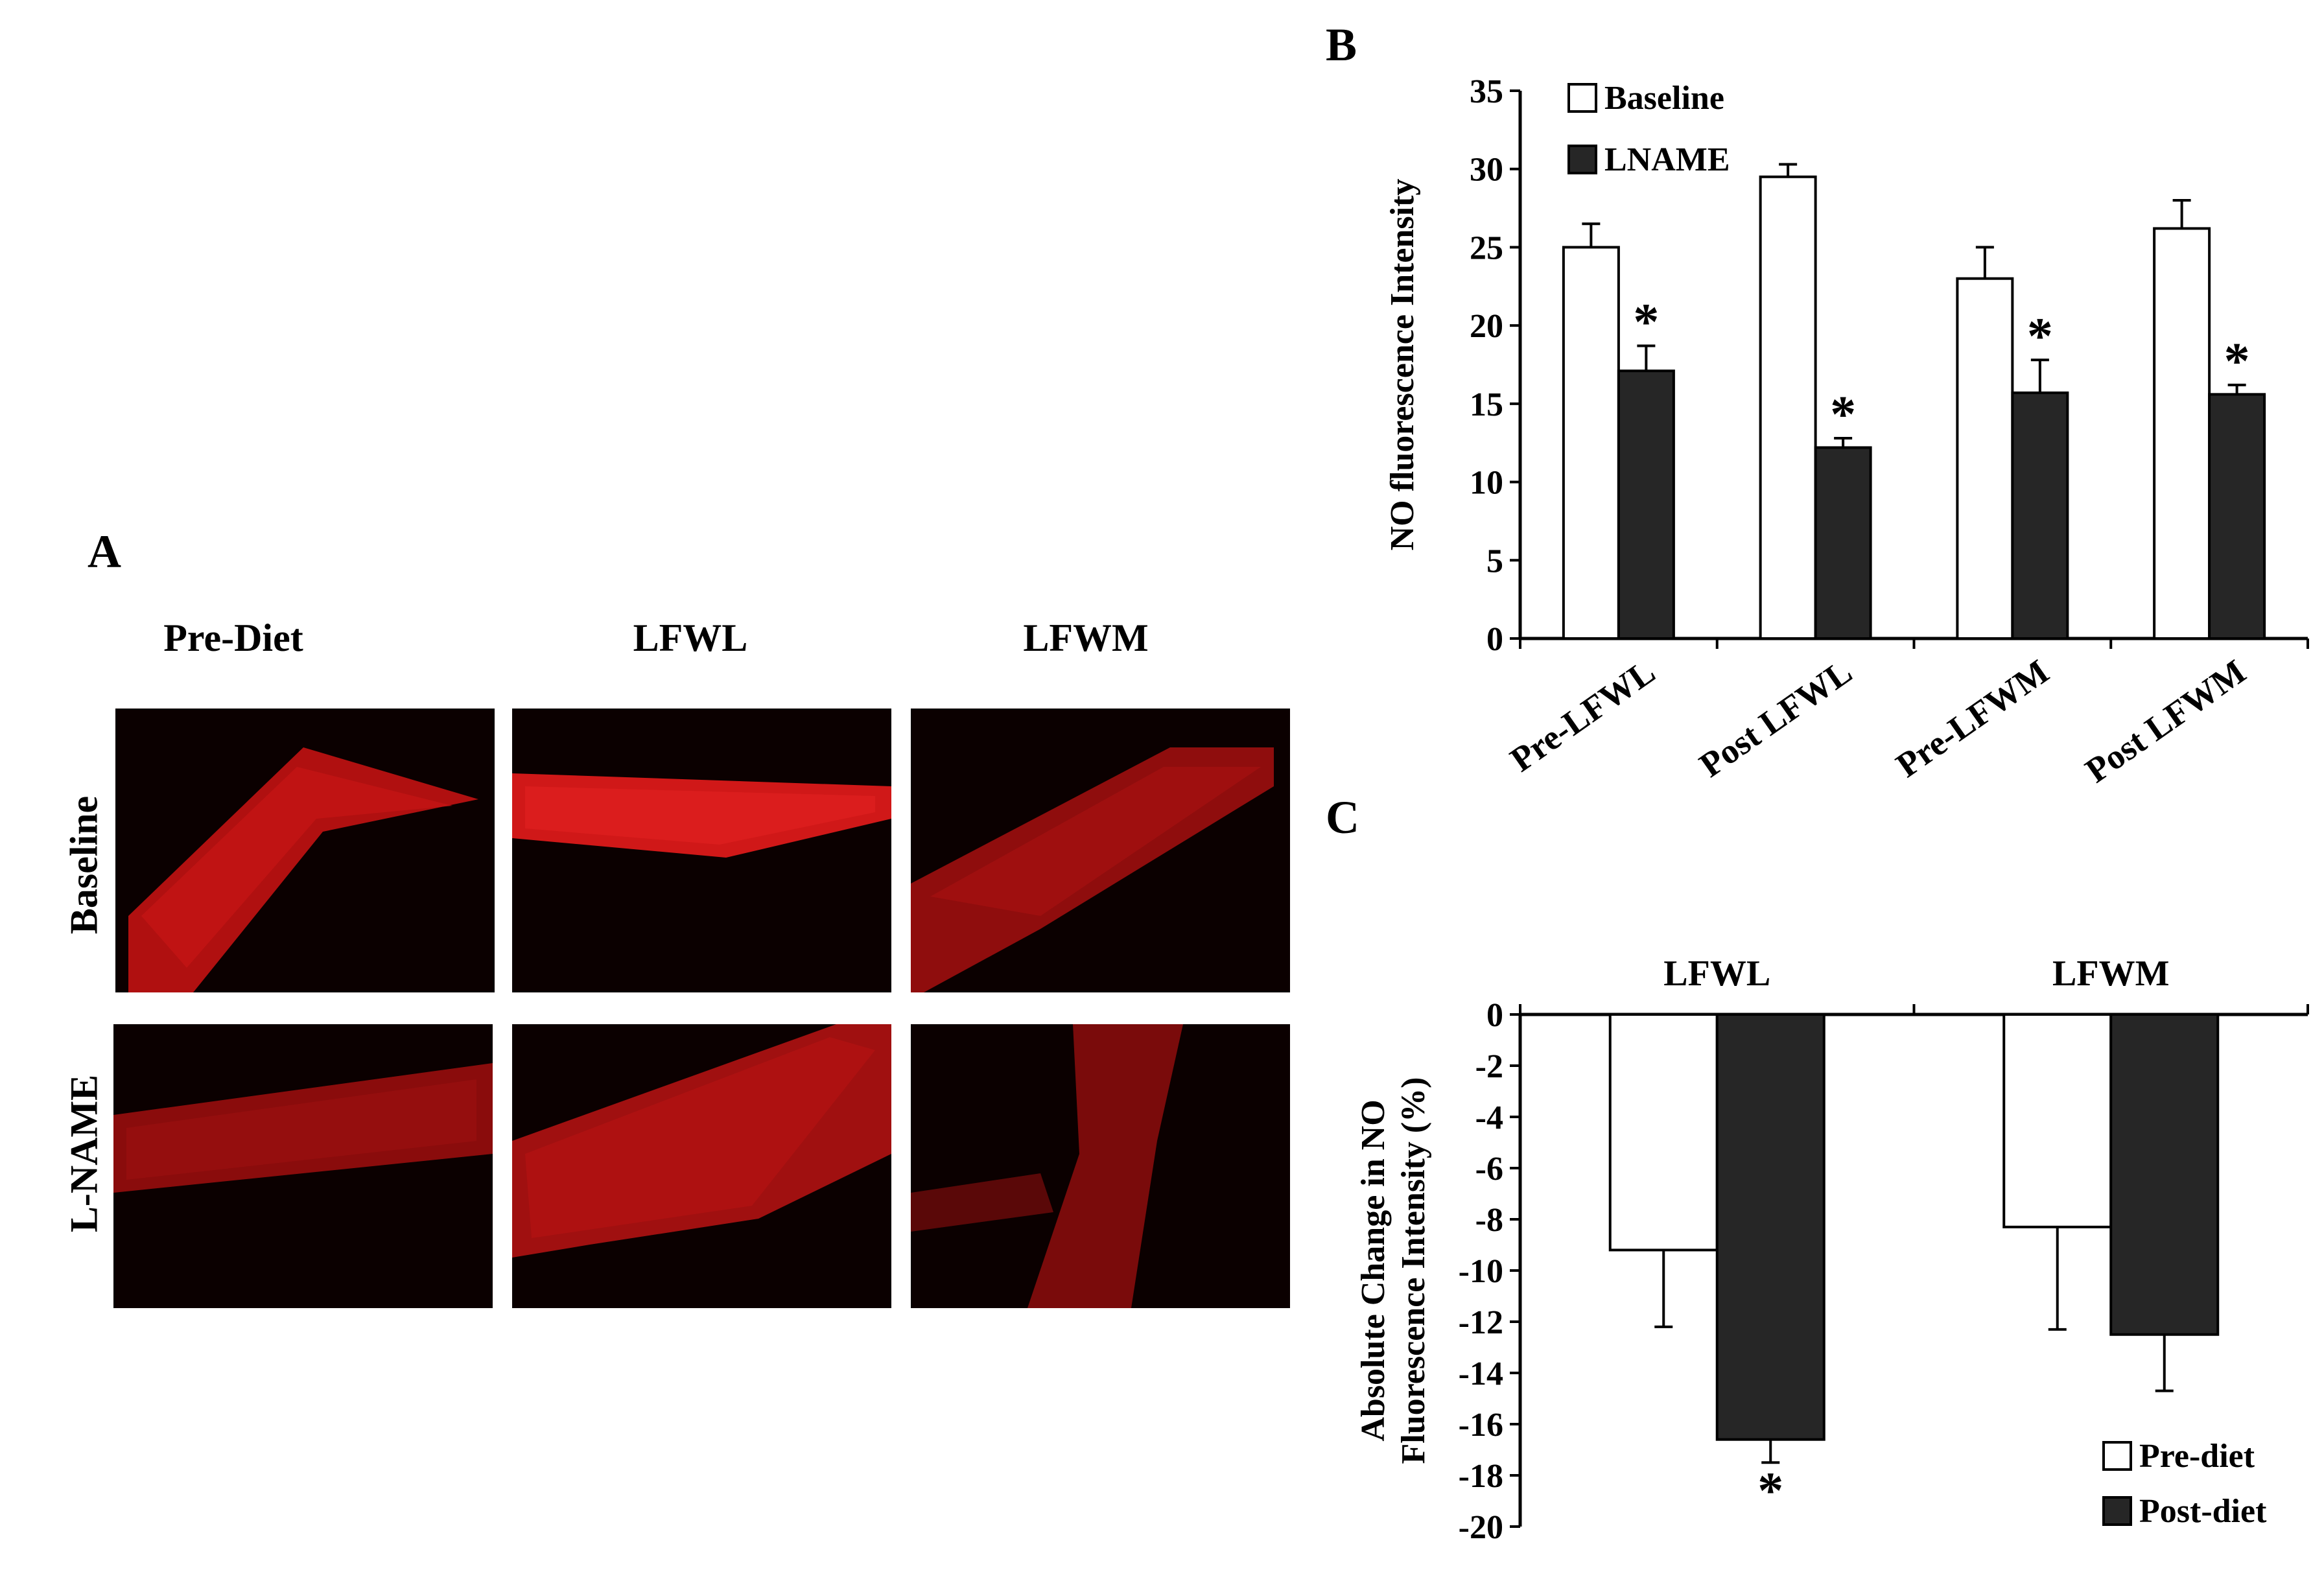 The image size is (2324, 1570). Describe the element at coordinates (690, 638) in the screenshot. I see `column-header-lfwl: LFWL` at that location.